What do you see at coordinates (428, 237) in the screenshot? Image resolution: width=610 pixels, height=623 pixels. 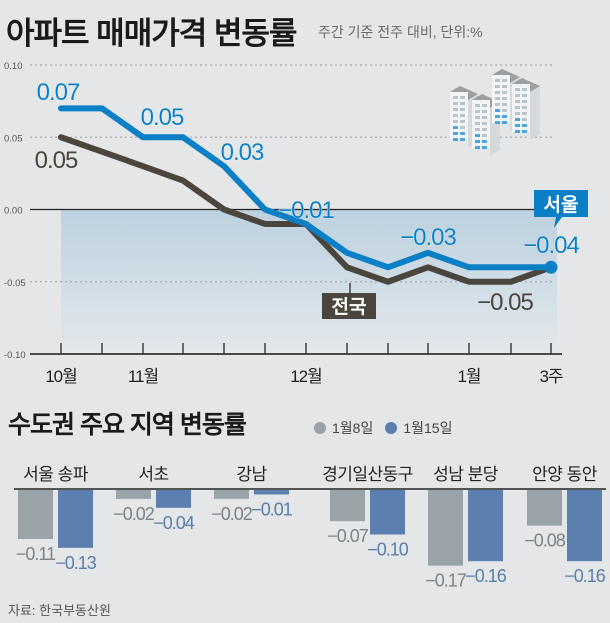 I see `seoul-data-label: −0.03` at bounding box center [428, 237].